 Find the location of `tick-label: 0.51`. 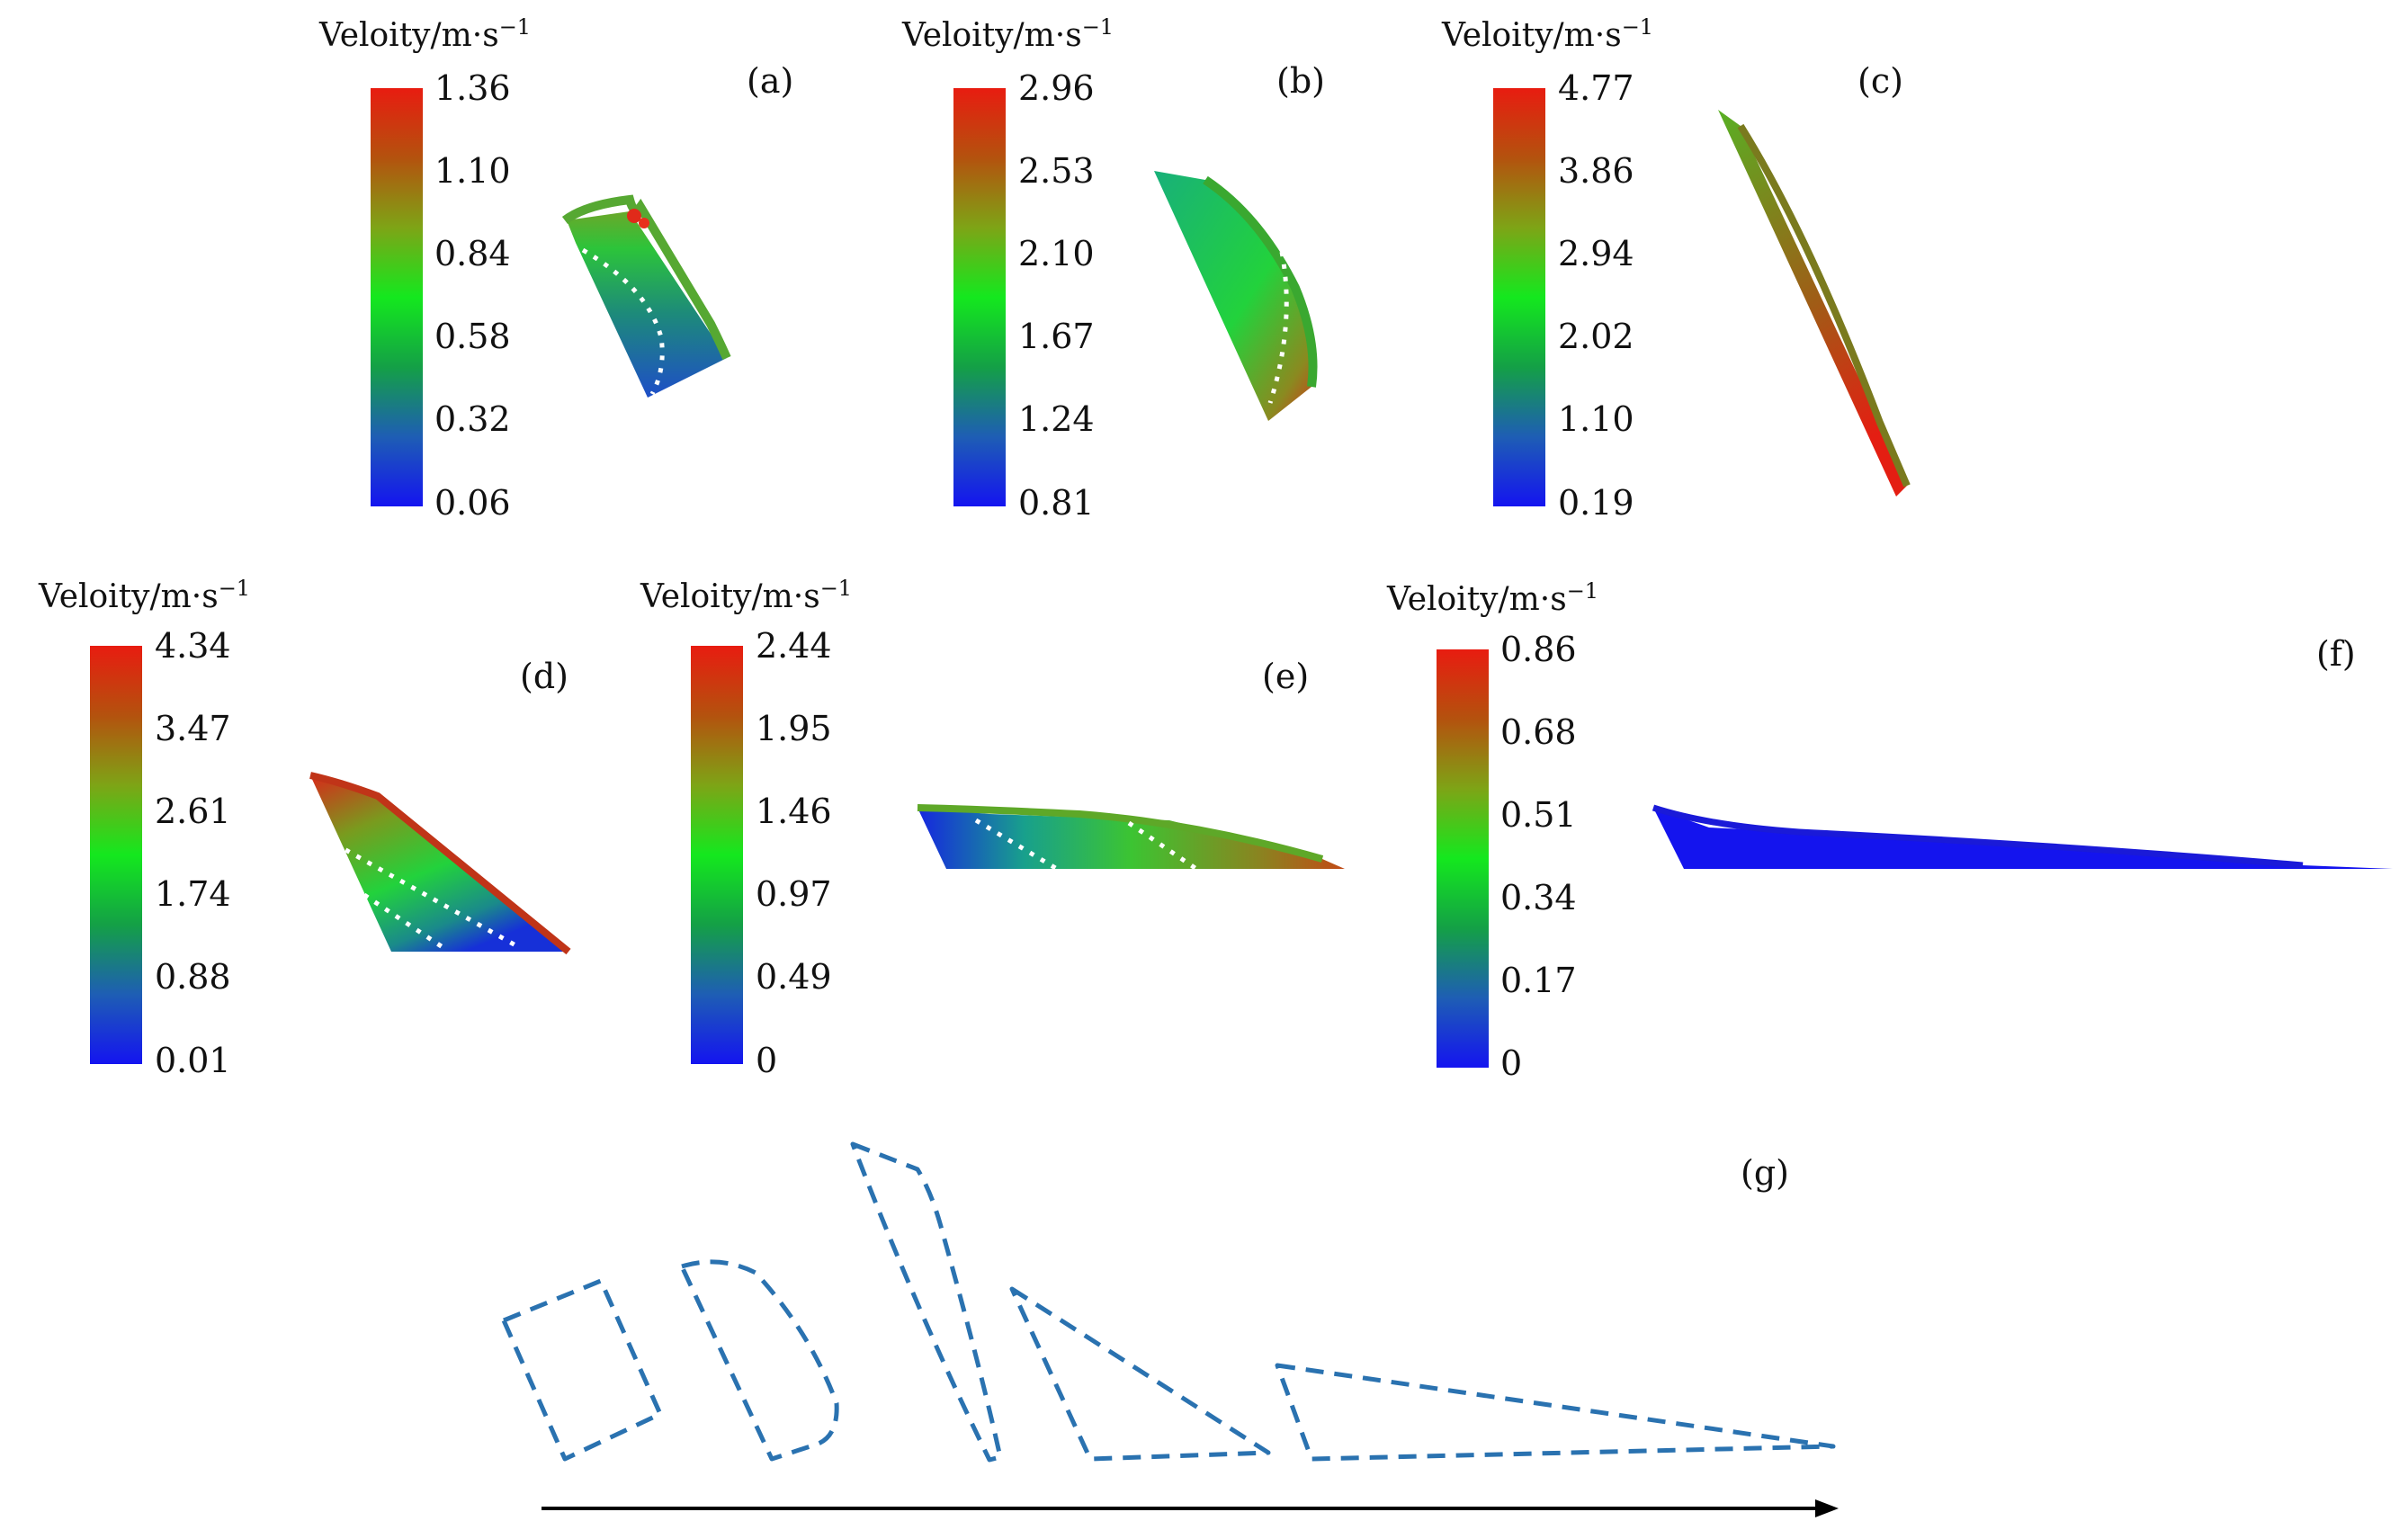

tick-label: 0.51 is located at coordinates (1538, 815).